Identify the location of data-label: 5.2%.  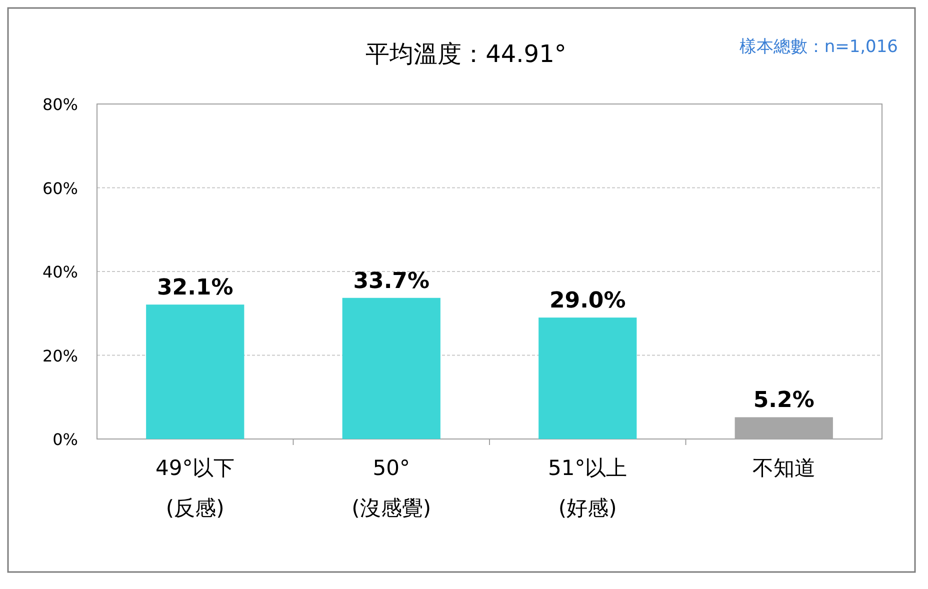
(783, 401).